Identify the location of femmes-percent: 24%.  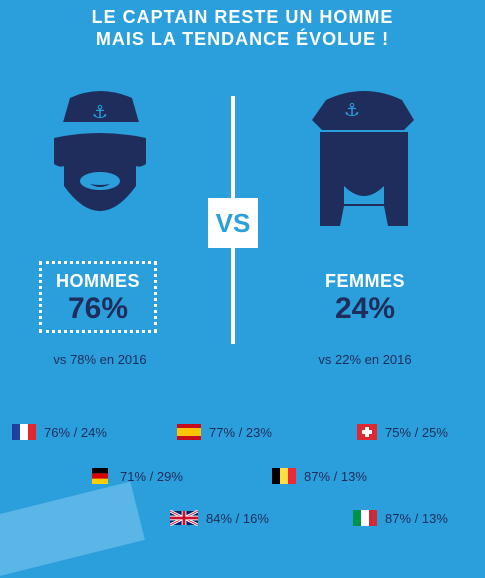
(365, 308).